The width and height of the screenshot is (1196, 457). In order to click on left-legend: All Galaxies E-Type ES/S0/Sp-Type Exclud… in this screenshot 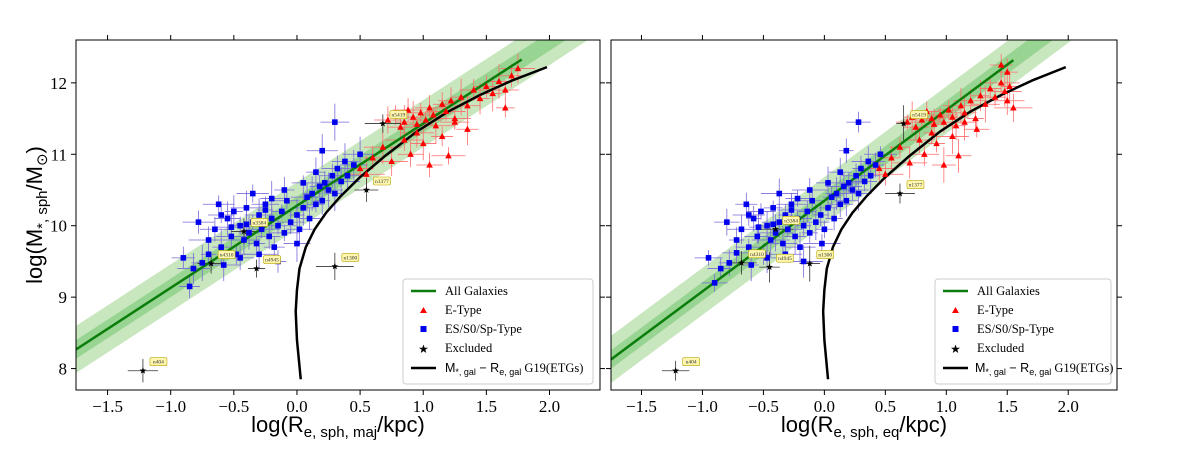, I will do `click(498, 331)`.